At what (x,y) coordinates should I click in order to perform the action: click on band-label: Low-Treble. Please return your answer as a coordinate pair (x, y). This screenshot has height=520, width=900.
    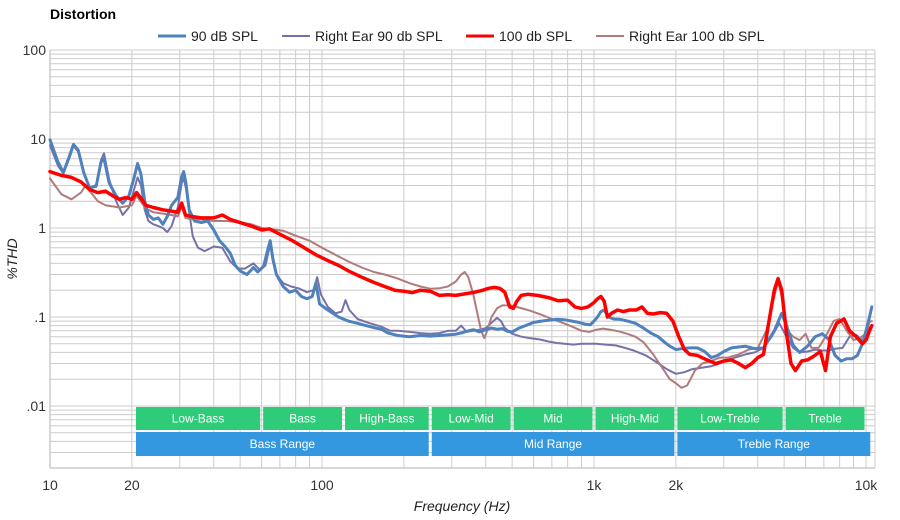
    Looking at the image, I should click on (730, 419).